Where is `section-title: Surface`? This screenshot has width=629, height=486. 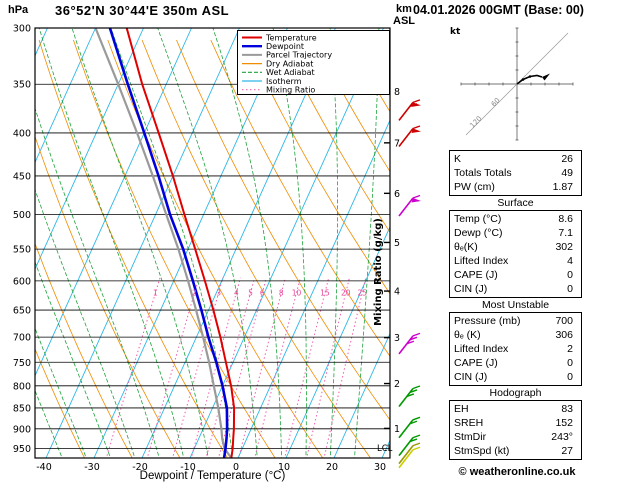 section-title: Surface is located at coordinates (515, 203).